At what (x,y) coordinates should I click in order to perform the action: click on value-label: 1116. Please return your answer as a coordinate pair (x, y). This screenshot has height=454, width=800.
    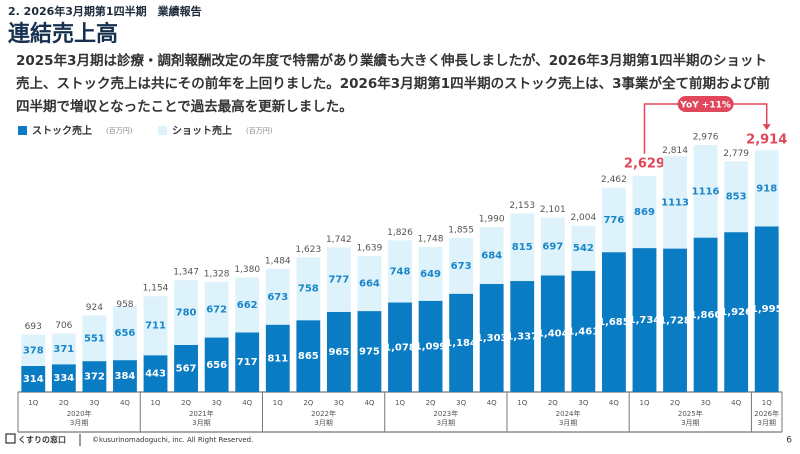
    Looking at the image, I should click on (706, 191).